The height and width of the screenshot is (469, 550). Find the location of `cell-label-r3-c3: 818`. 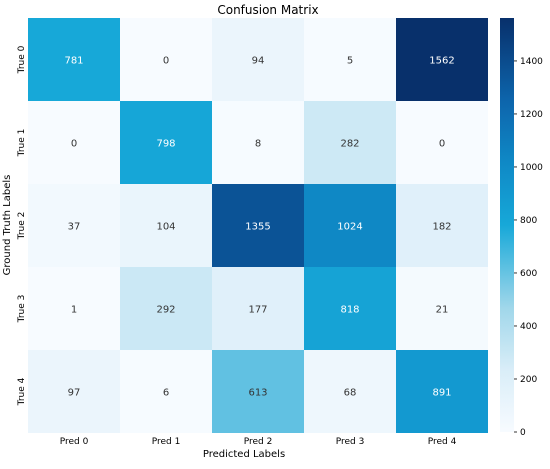

cell-label-r3-c3: 818 is located at coordinates (349, 310).